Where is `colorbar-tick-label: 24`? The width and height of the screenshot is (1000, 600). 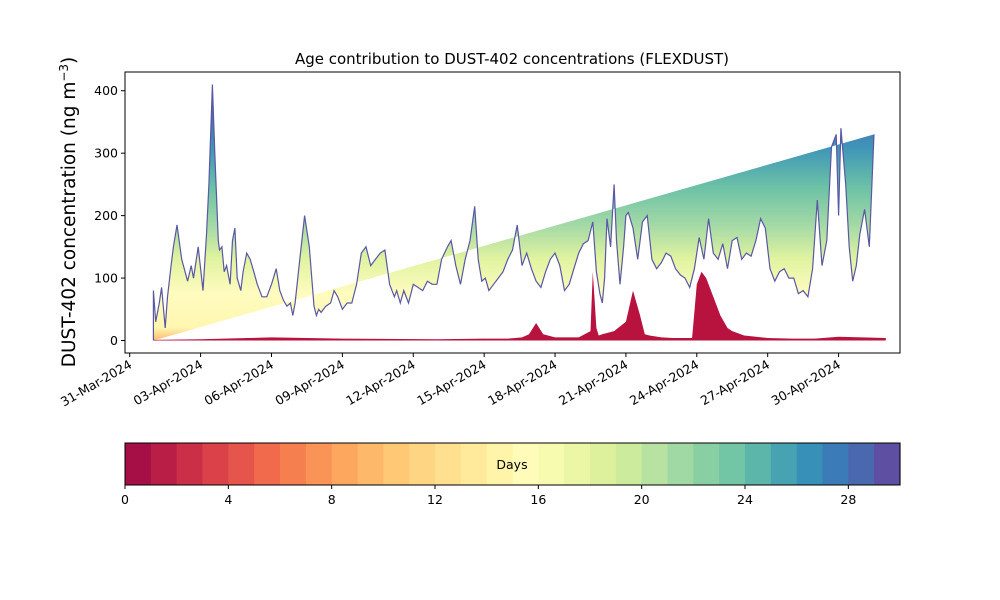
colorbar-tick-label: 24 is located at coordinates (745, 499).